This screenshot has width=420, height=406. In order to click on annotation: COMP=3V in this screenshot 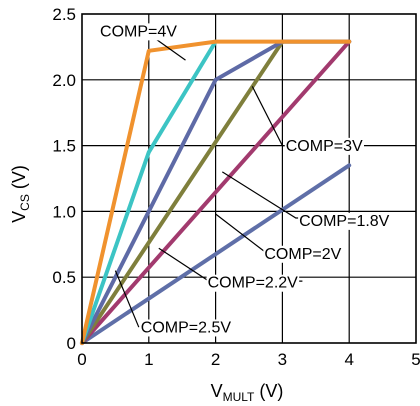, I will do `click(324, 146)`.